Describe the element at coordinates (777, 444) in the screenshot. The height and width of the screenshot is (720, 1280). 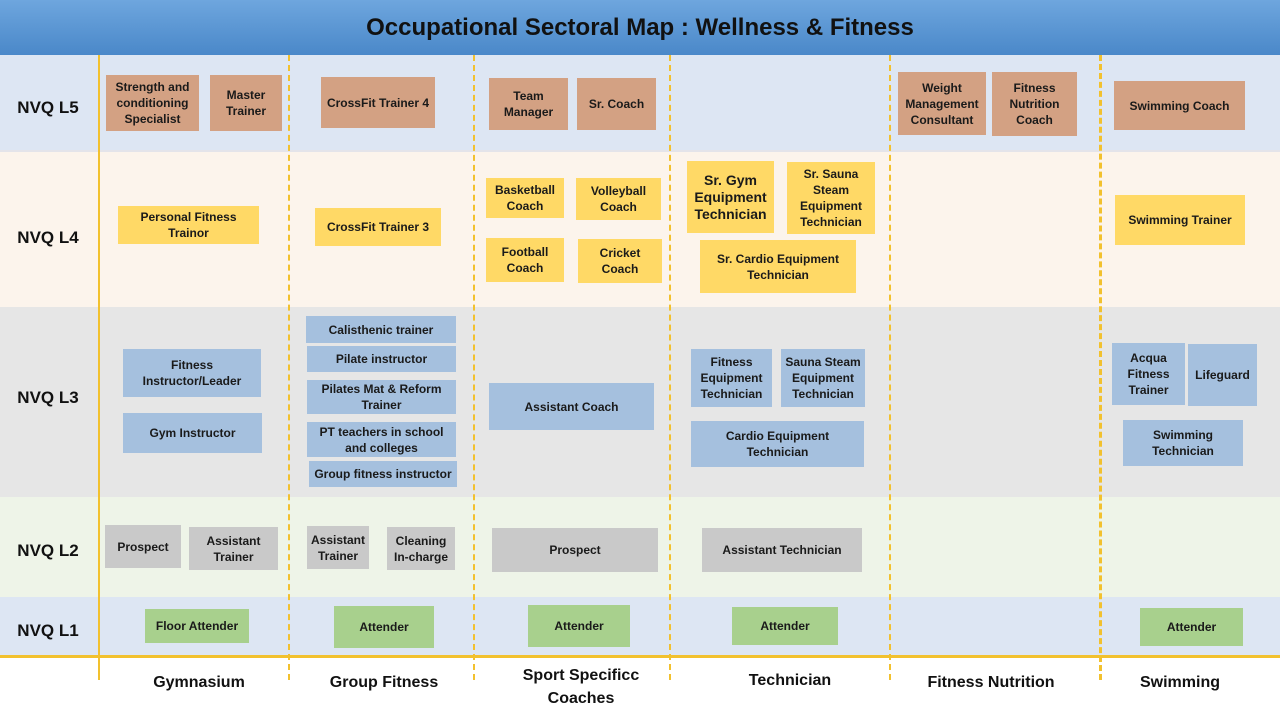
I see `role-box: Cardio Equipment Technician` at that location.